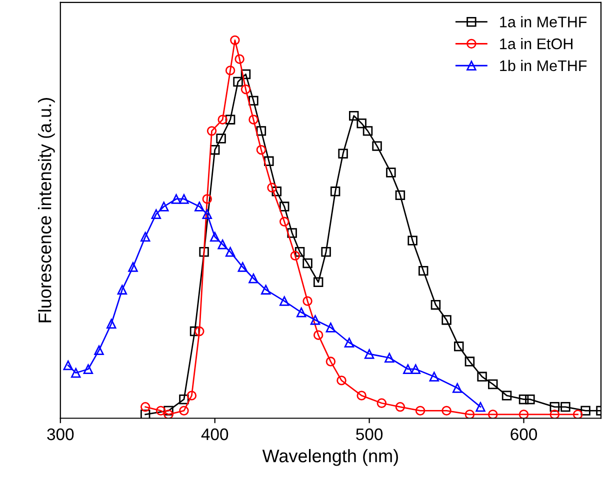  What do you see at coordinates (214, 434) in the screenshot?
I see `x-tick-label: 400` at bounding box center [214, 434].